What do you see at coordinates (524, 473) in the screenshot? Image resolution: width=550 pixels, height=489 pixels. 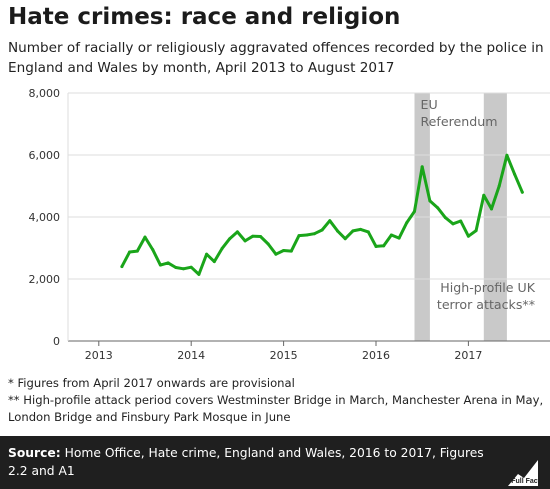 I see `full-fact-logo-icon: Full Fact` at bounding box center [524, 473].